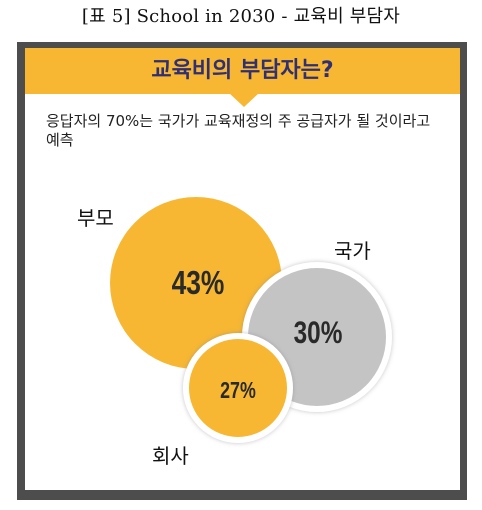 The image size is (482, 510). Describe the element at coordinates (318, 333) in the screenshot. I see `value-label-state: 30%` at that location.